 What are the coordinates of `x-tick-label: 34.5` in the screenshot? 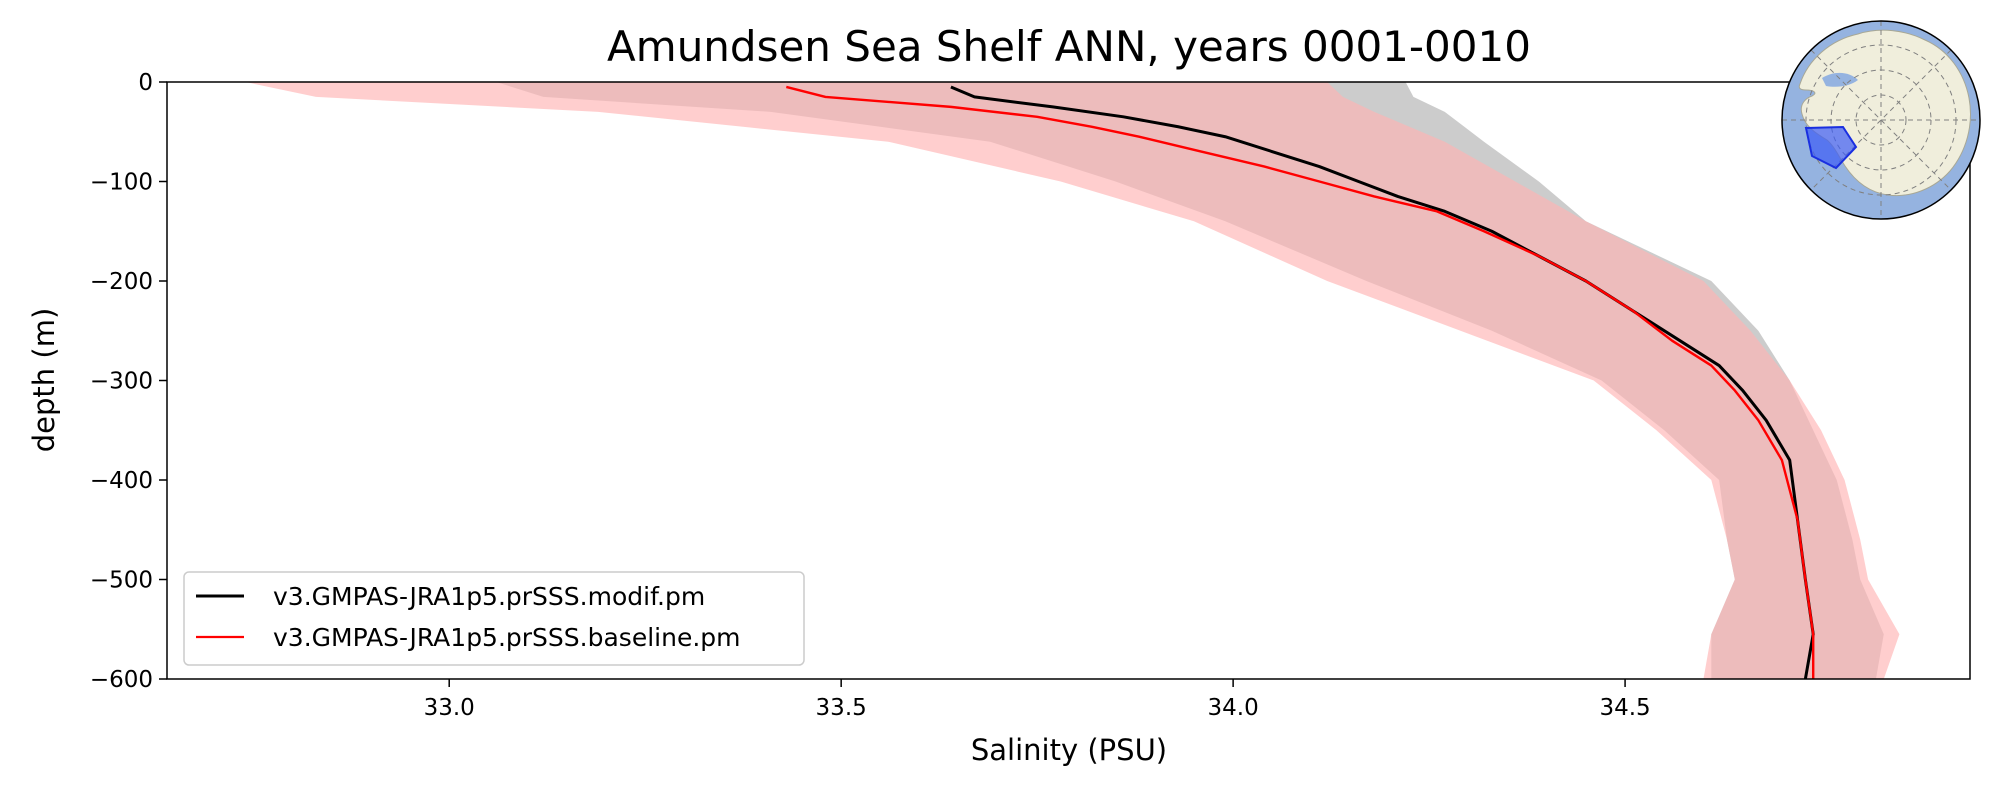 It's located at (1624, 708).